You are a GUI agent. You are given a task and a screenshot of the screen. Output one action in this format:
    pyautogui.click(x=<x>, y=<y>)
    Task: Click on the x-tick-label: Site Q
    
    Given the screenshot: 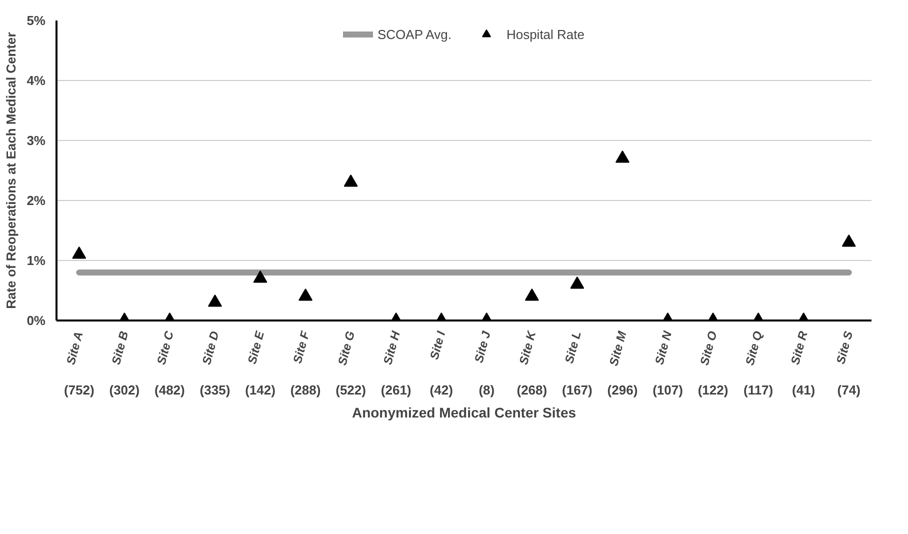 What is the action you would take?
    pyautogui.click(x=754, y=348)
    